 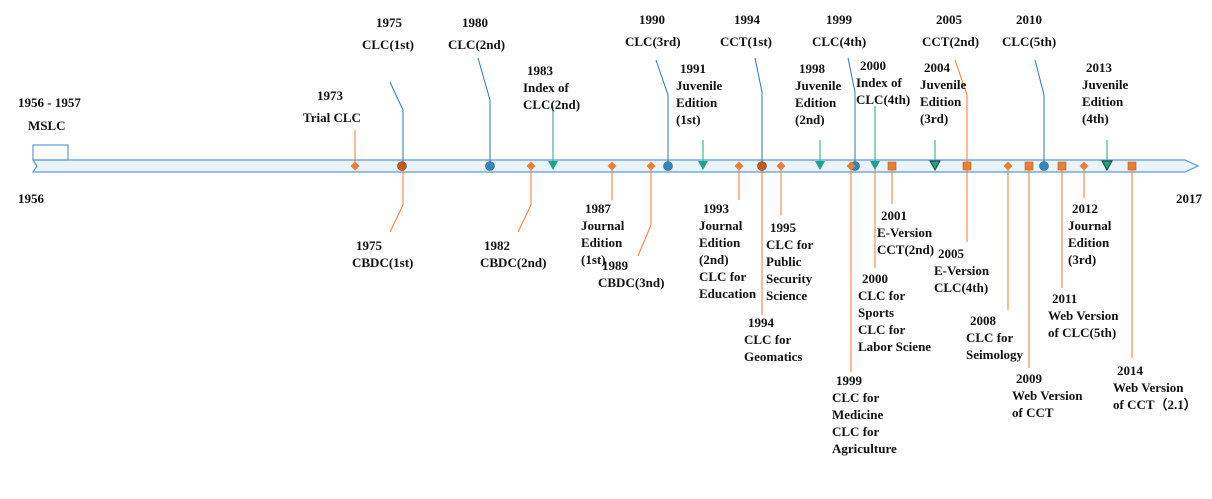 What do you see at coordinates (47, 125) in the screenshot?
I see `mslc-line-1: MSLC` at bounding box center [47, 125].